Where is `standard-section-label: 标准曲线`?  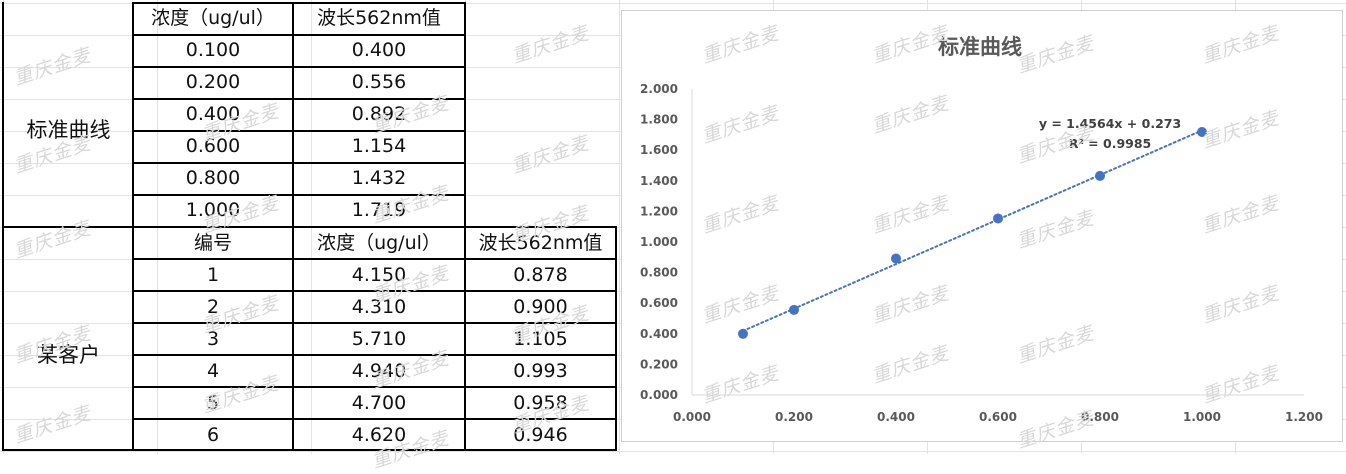 standard-section-label: 标准曲线 is located at coordinates (68, 130).